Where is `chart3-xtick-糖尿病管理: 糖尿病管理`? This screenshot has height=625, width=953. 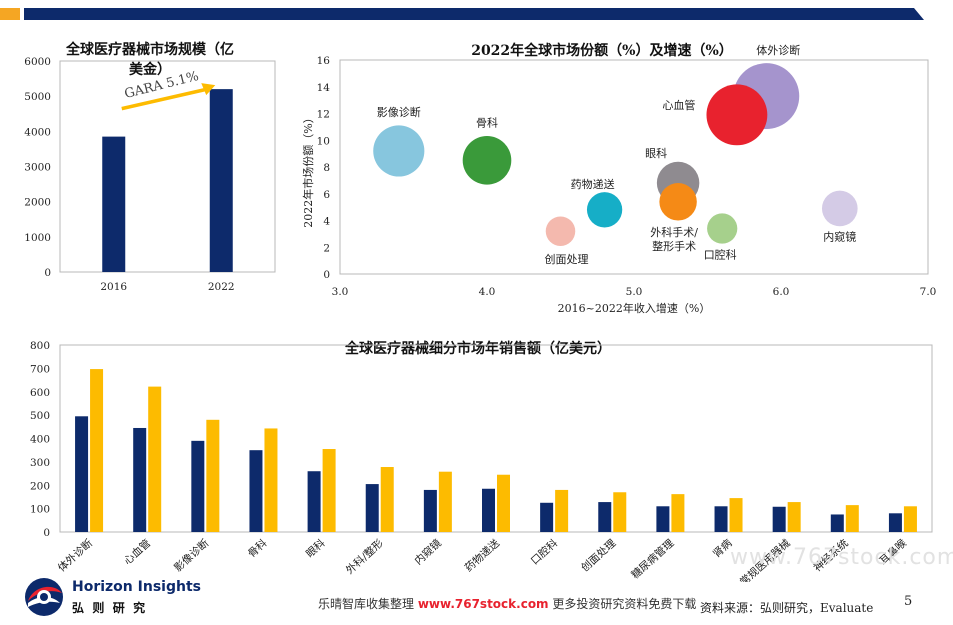
chart3-xtick-糖尿病管理: 糖尿病管理 is located at coordinates (653, 558).